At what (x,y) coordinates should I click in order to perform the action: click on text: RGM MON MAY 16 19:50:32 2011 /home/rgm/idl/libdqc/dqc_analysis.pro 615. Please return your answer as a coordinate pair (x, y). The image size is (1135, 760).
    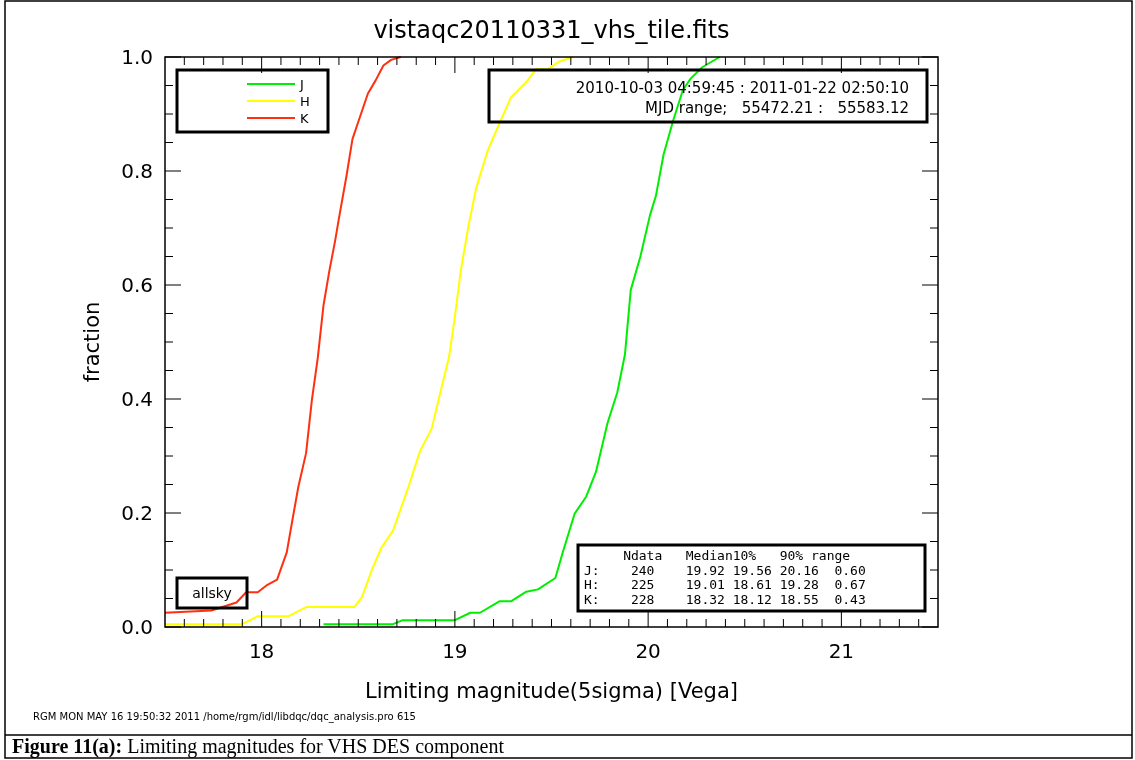
    Looking at the image, I should click on (224, 717).